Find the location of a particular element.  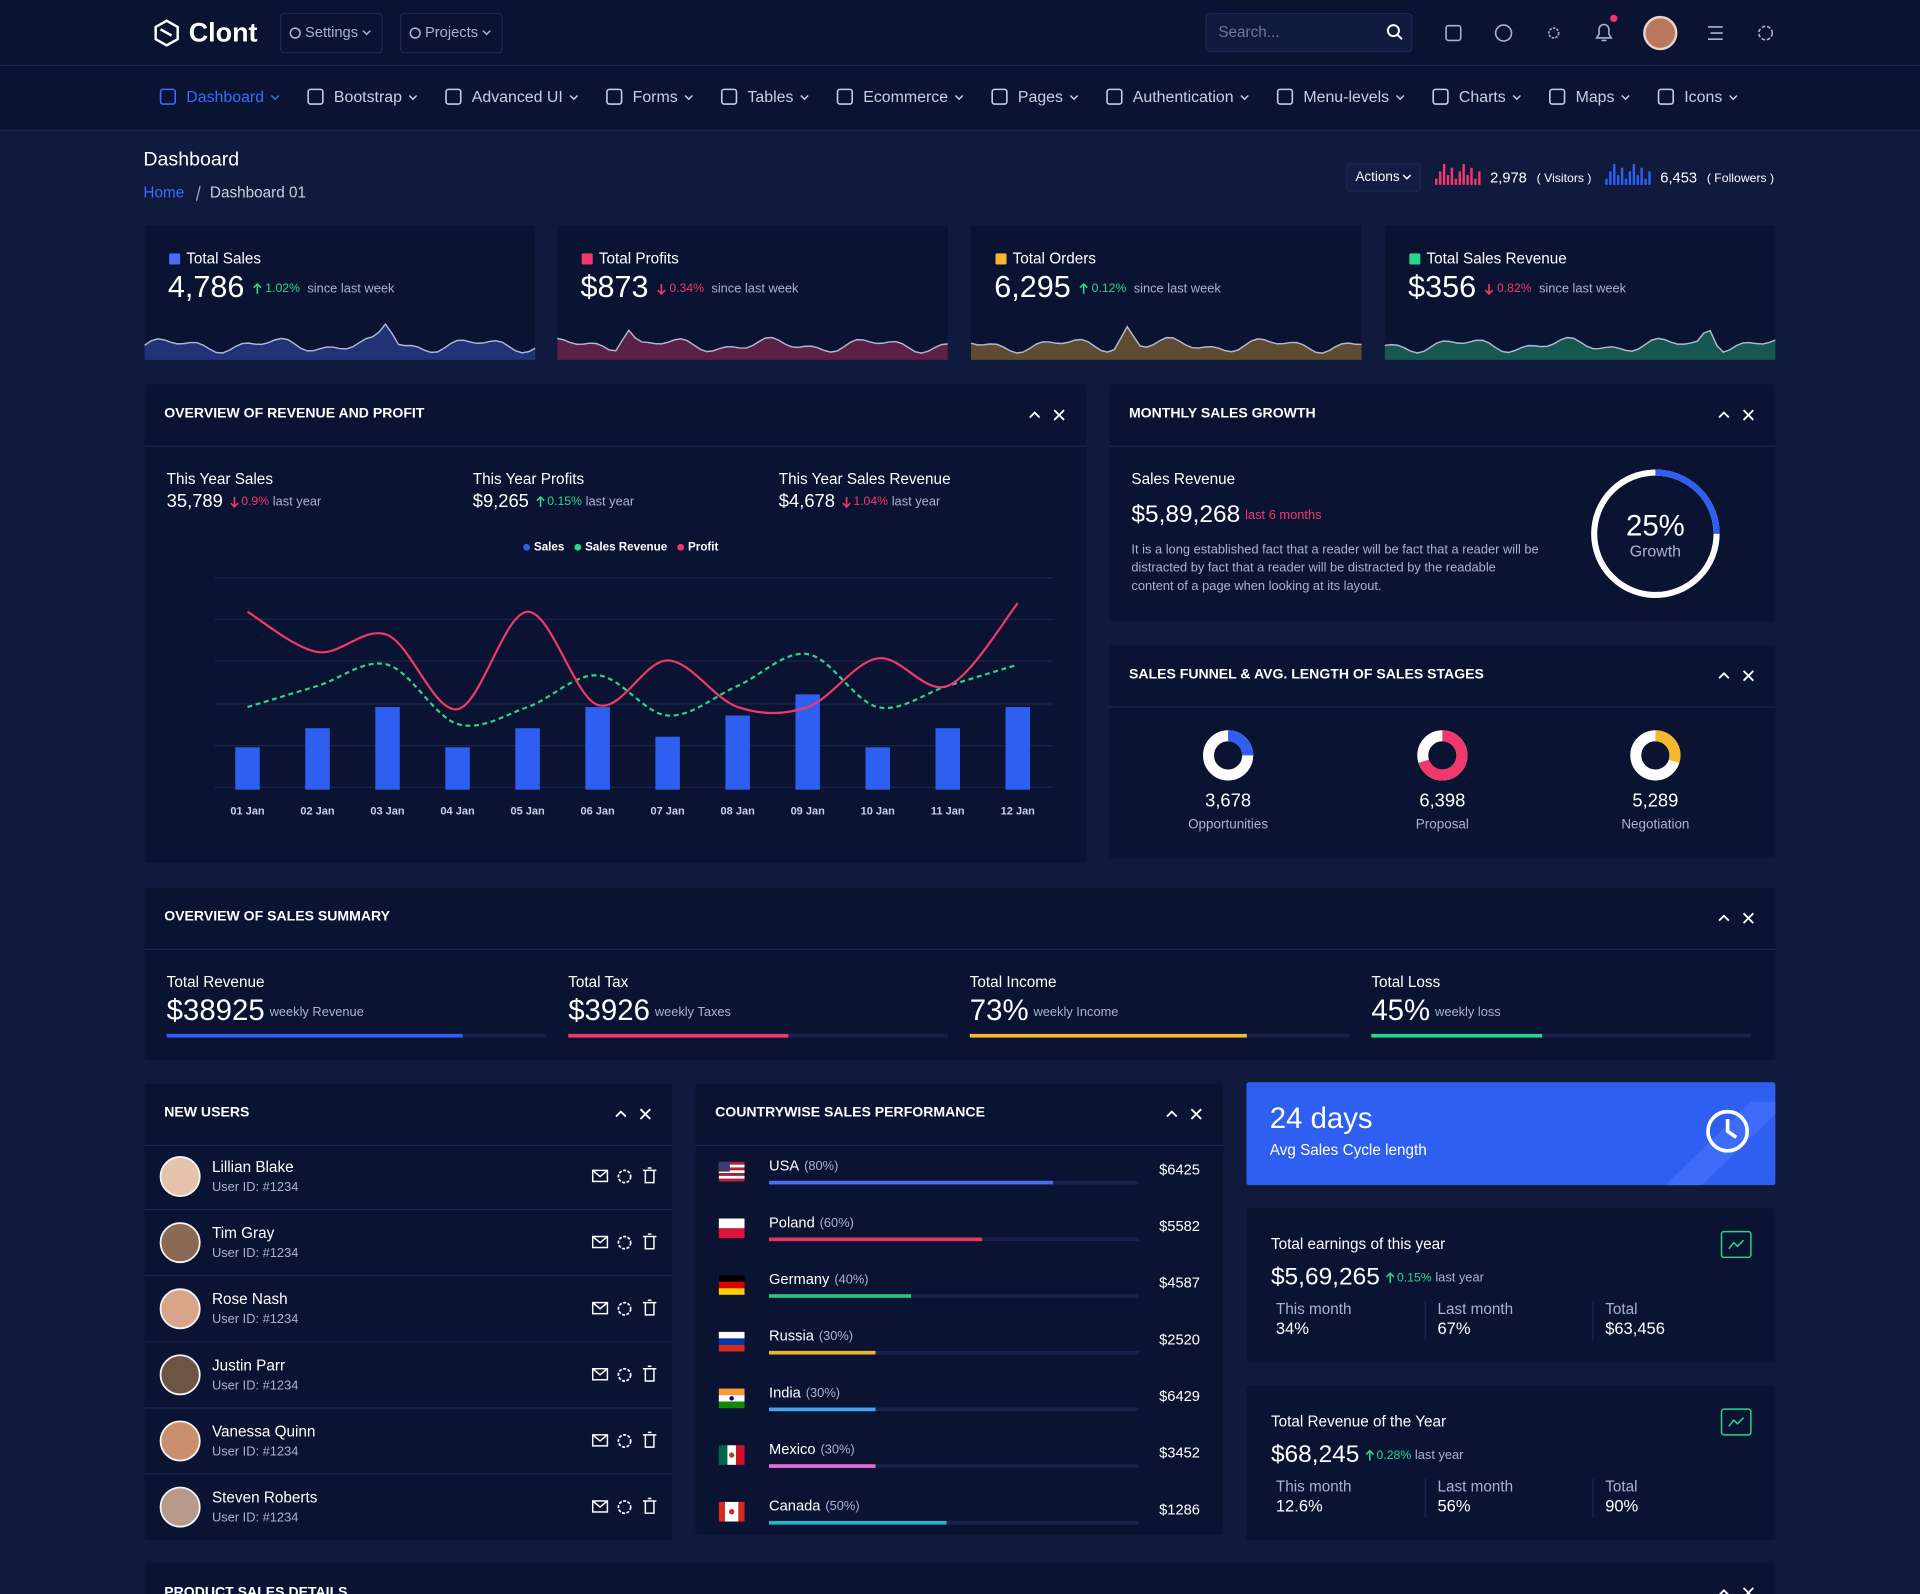

nav-item: Icons is located at coordinates (1703, 97).